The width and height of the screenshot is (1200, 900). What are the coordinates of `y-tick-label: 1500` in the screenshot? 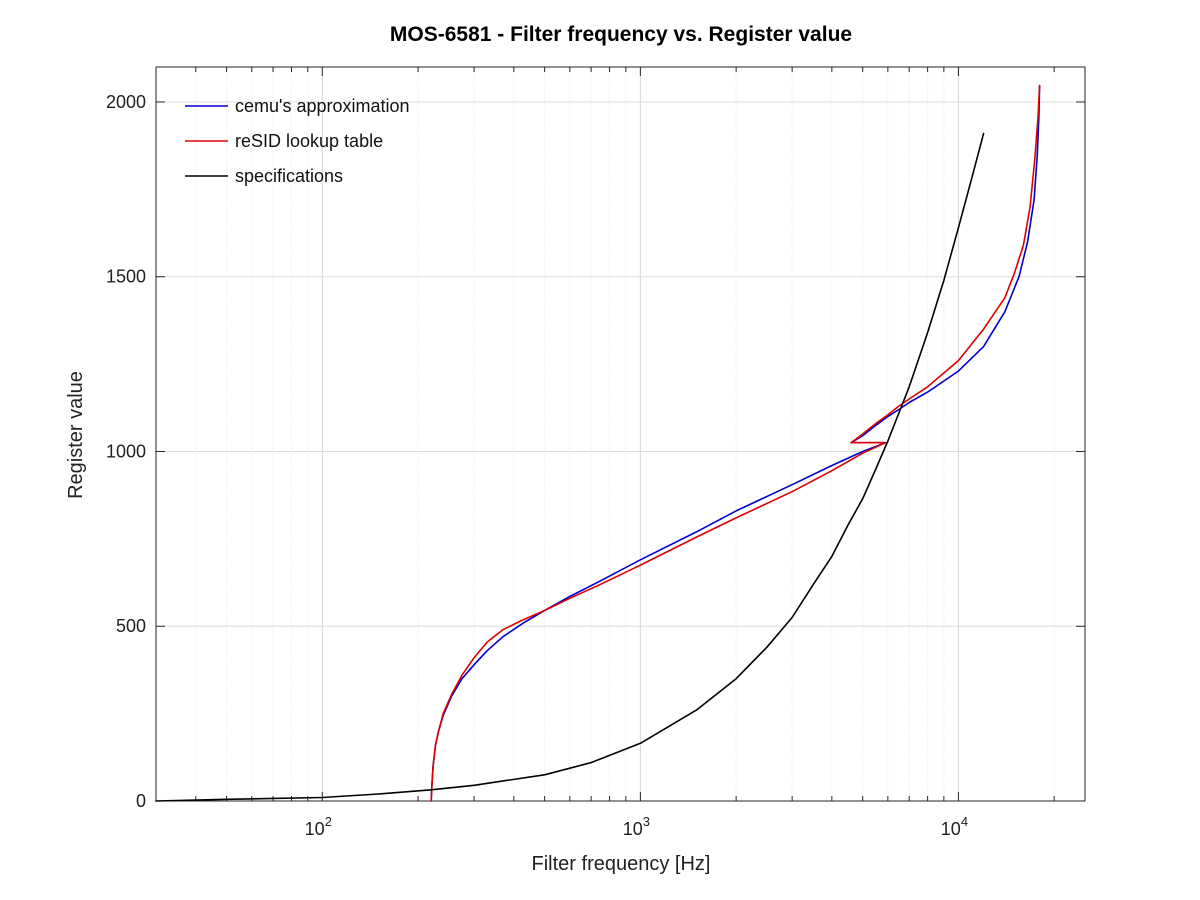 It's located at (126, 277).